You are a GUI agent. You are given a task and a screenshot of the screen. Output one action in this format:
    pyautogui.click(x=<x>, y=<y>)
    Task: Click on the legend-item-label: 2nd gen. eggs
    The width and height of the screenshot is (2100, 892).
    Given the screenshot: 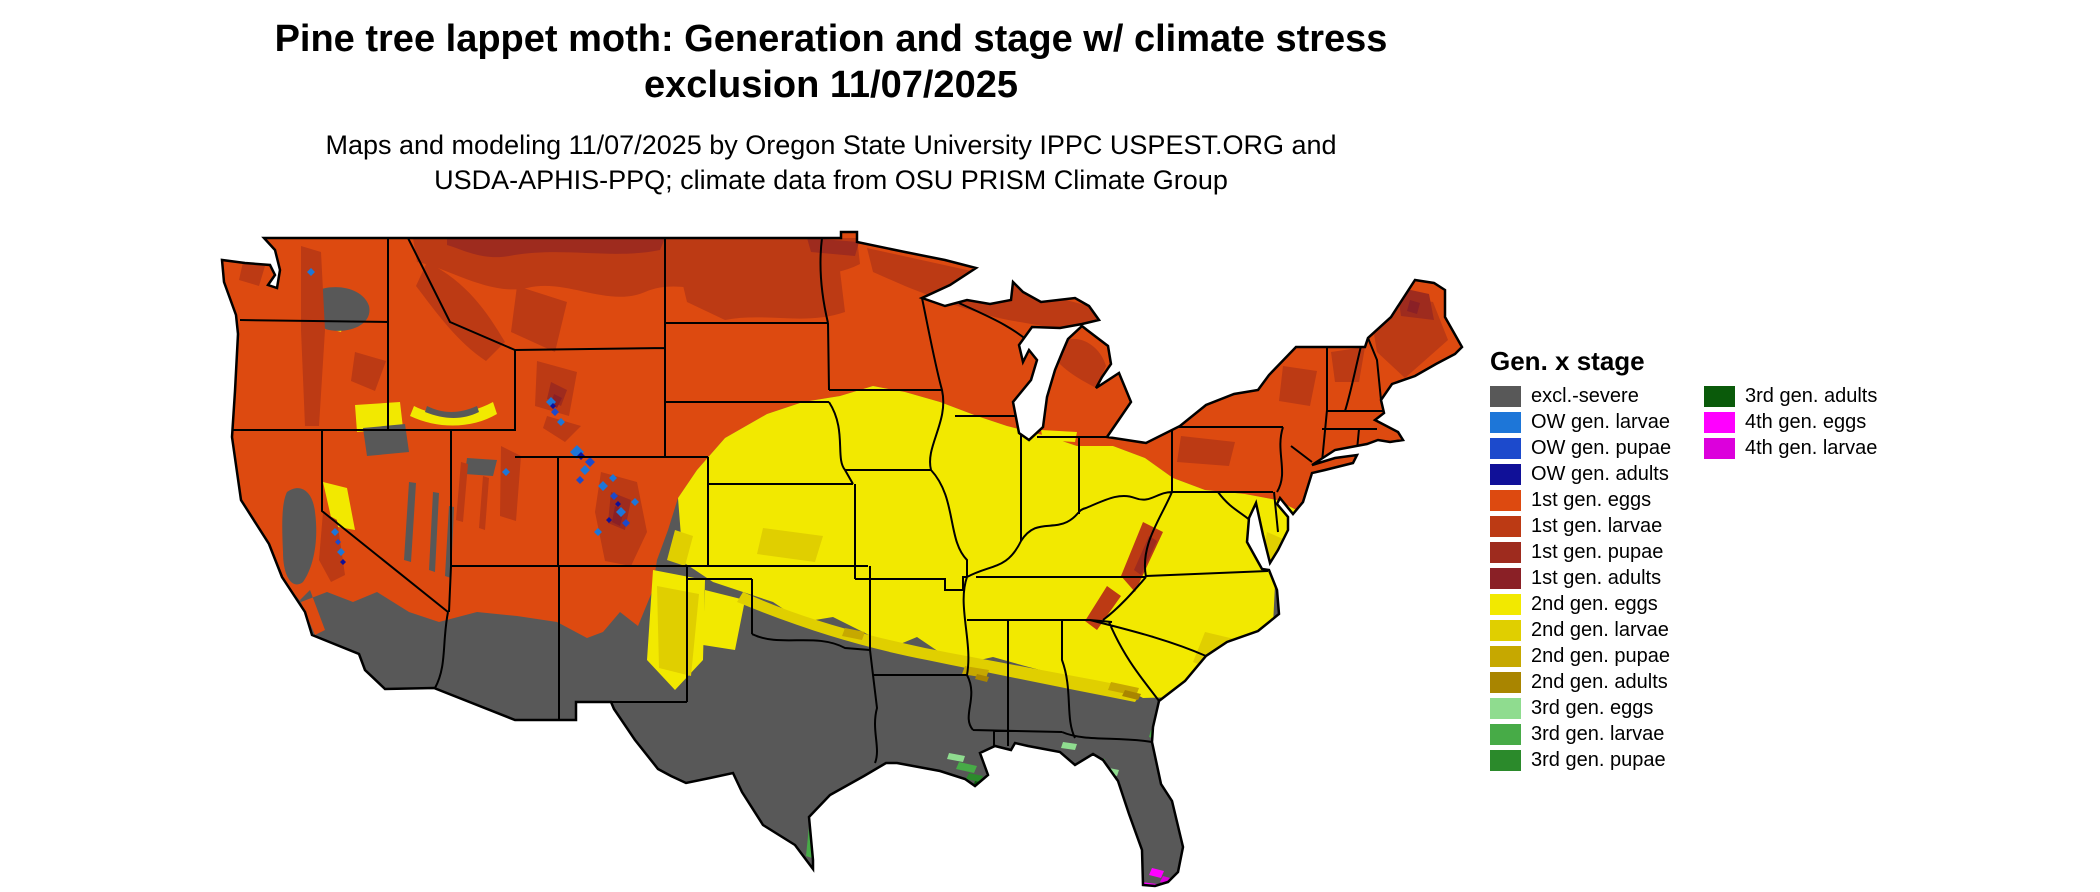 What is the action you would take?
    pyautogui.click(x=1594, y=603)
    